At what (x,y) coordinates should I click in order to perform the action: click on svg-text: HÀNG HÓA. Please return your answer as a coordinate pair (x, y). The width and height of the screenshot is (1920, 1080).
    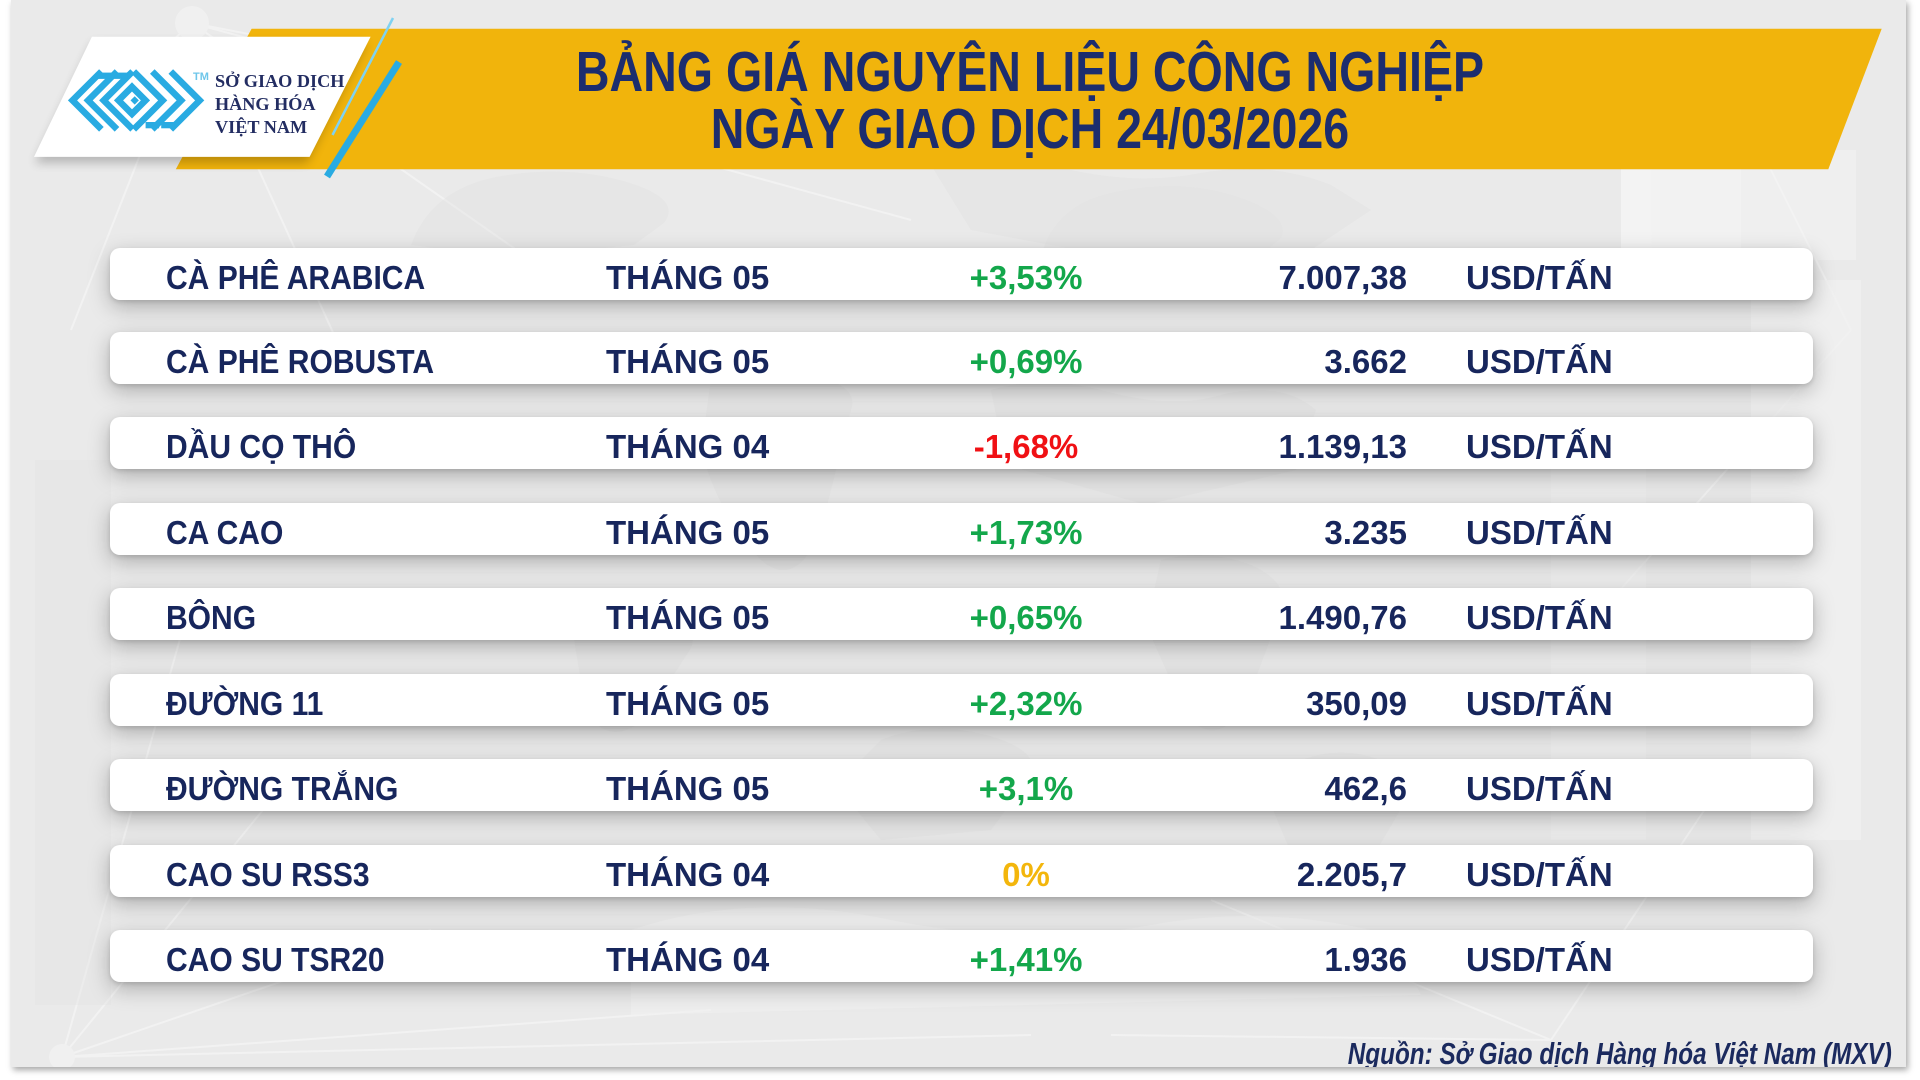
    Looking at the image, I should click on (265, 103).